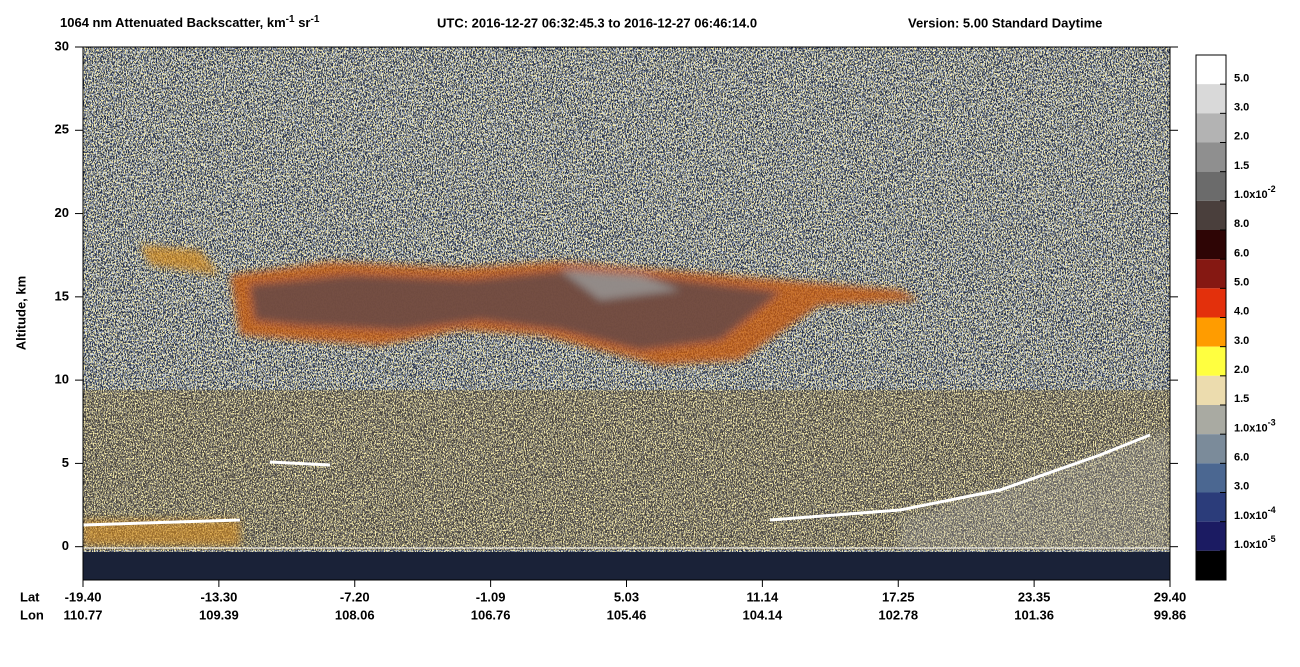  I want to click on y-tick-label: 10, so click(62, 379).